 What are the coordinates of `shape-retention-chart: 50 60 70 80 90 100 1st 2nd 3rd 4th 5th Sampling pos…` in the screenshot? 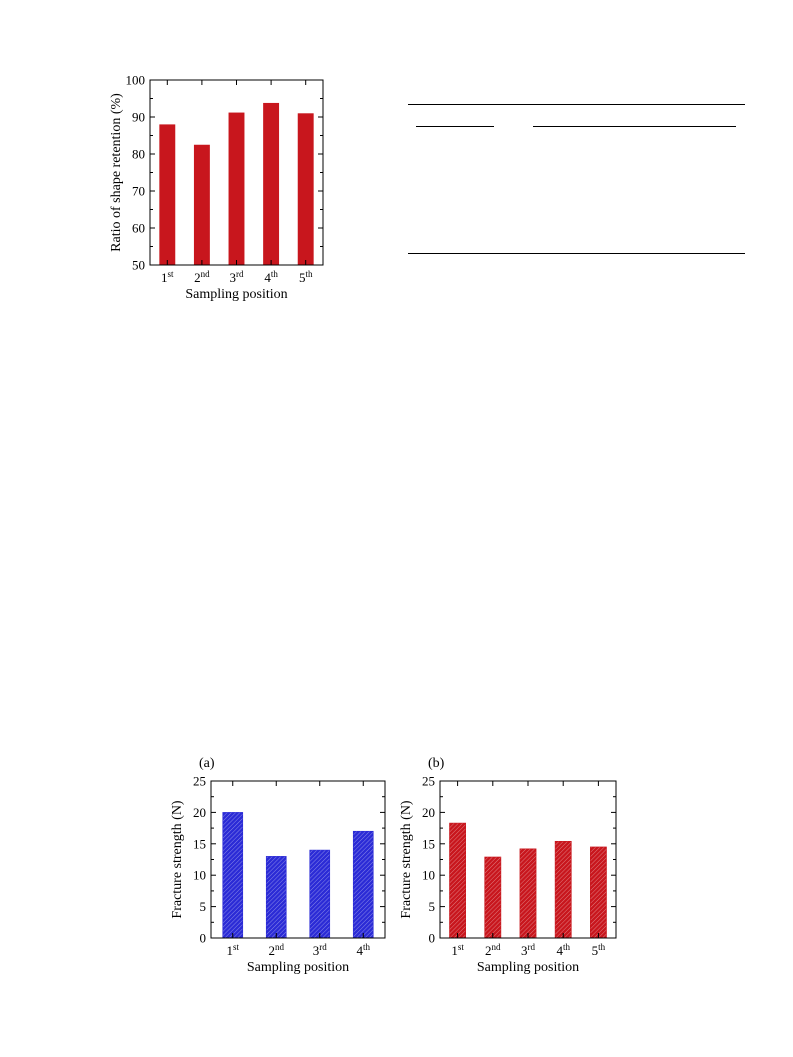 It's located at (216, 187).